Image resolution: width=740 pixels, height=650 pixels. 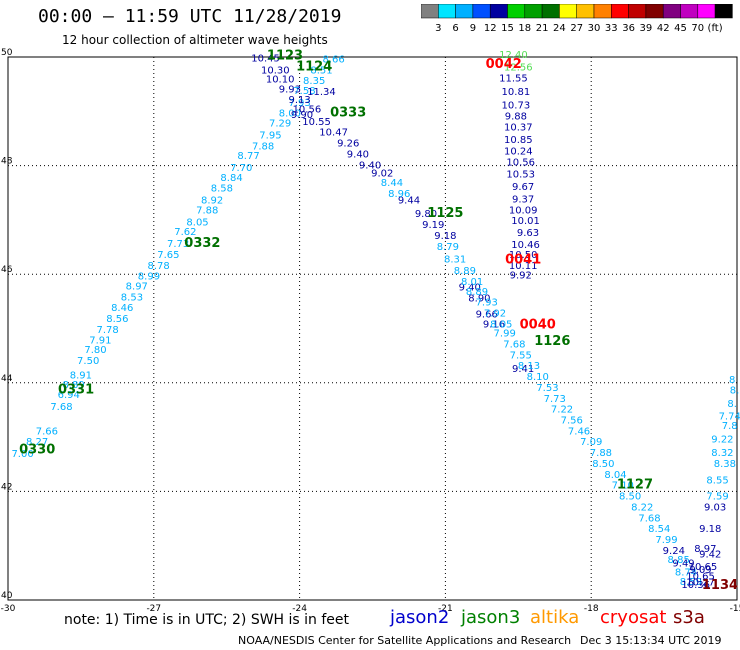 What do you see at coordinates (633, 617) in the screenshot?
I see `legend-cryosat: cryosat` at bounding box center [633, 617].